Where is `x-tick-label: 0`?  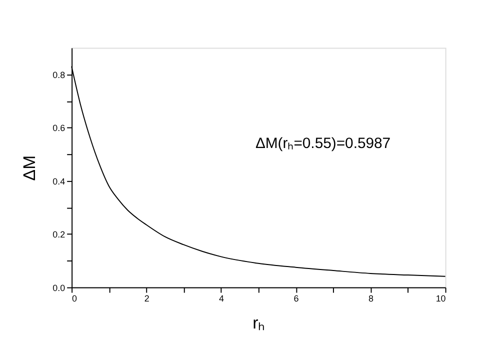 x-tick-label: 0 is located at coordinates (75, 299).